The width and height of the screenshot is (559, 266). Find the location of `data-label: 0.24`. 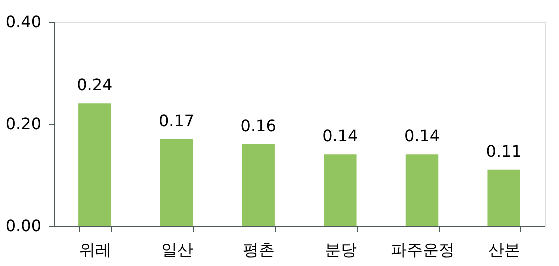

data-label: 0.24 is located at coordinates (95, 85).